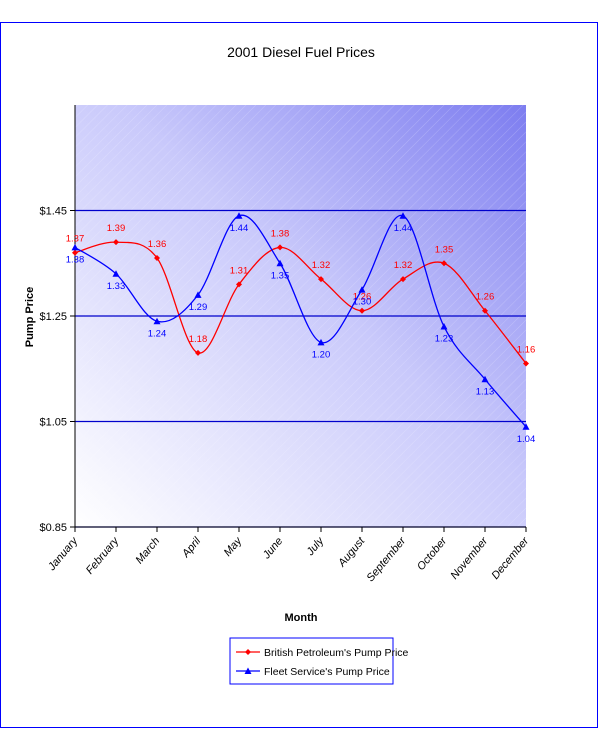 The width and height of the screenshot is (600, 730). Describe the element at coordinates (103, 555) in the screenshot. I see `x-tick-label: February` at that location.